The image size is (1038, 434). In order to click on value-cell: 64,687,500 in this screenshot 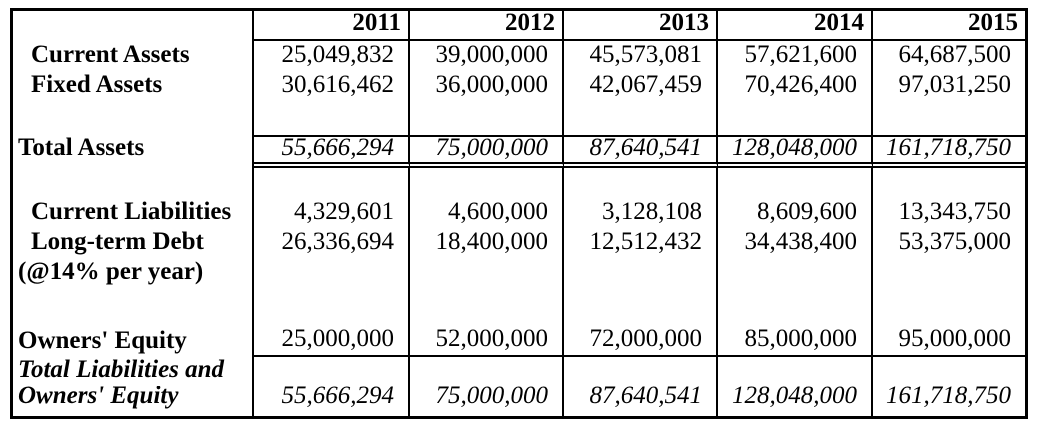, I will do `click(955, 54)`.